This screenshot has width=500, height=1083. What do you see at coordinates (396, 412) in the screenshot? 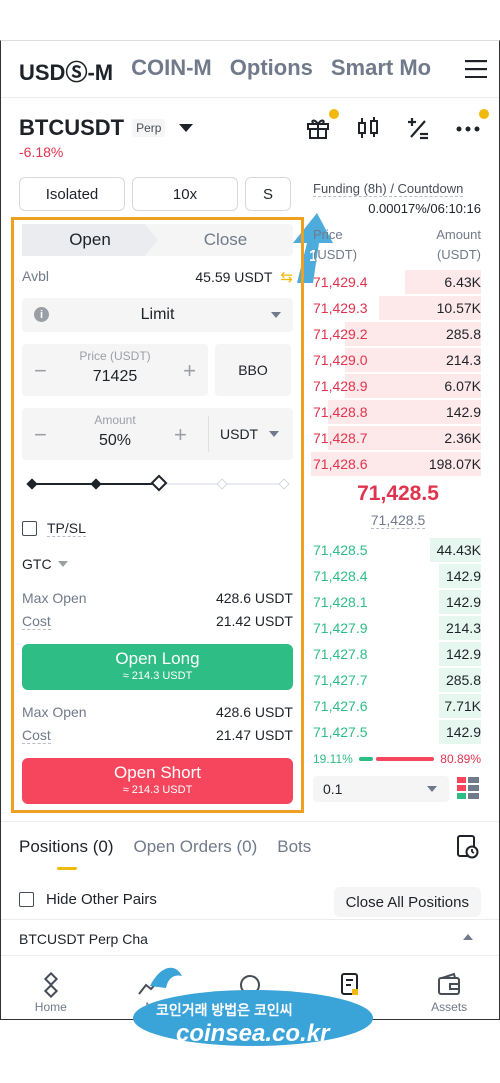
I see `ask-row: 71,428.8 142.9` at bounding box center [396, 412].